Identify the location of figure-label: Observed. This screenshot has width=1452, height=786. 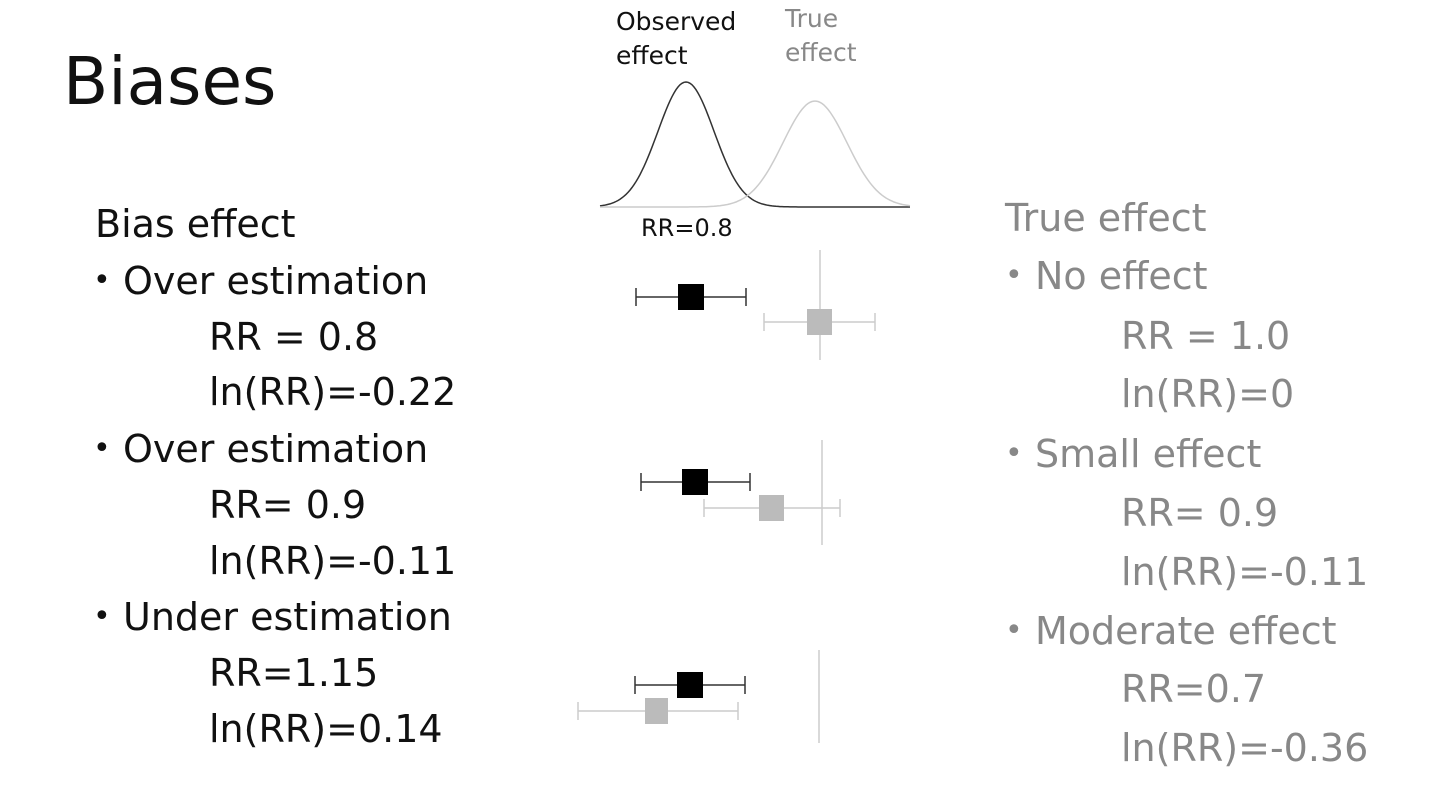
(676, 21).